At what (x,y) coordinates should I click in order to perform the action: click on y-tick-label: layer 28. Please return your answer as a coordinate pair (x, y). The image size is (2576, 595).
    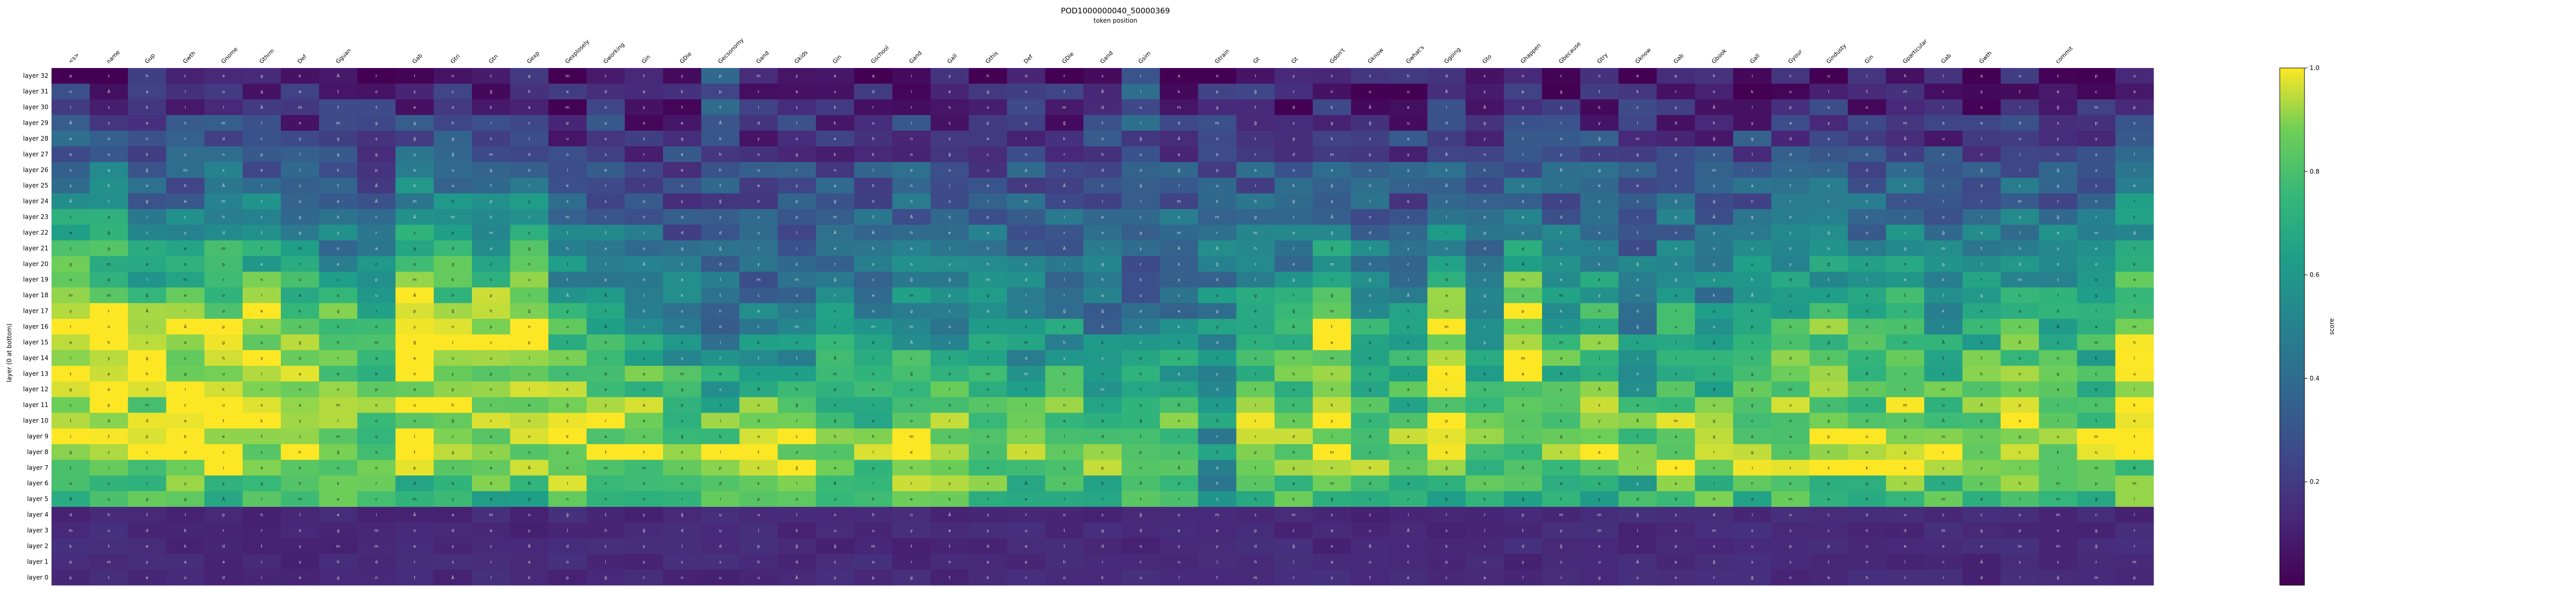
    Looking at the image, I should click on (35, 138).